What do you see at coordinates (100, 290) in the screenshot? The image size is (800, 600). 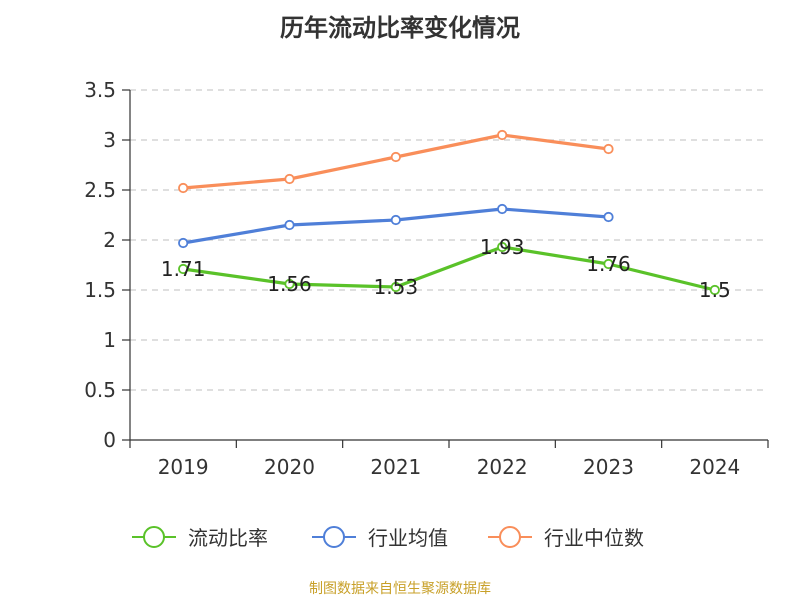 I see `y-tick-label: 1.5` at bounding box center [100, 290].